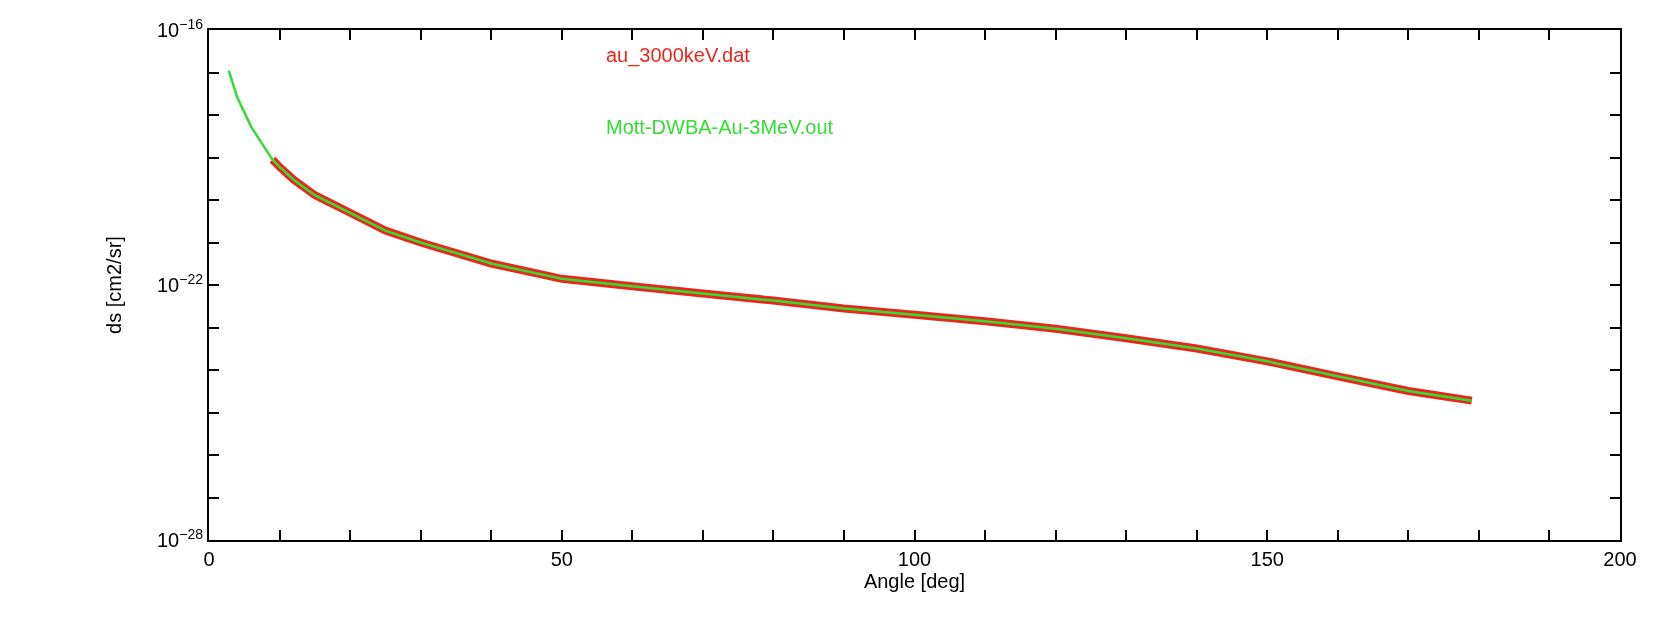  Describe the element at coordinates (180, 28) in the screenshot. I see `y-tick-label: 10$^{−16}$` at that location.